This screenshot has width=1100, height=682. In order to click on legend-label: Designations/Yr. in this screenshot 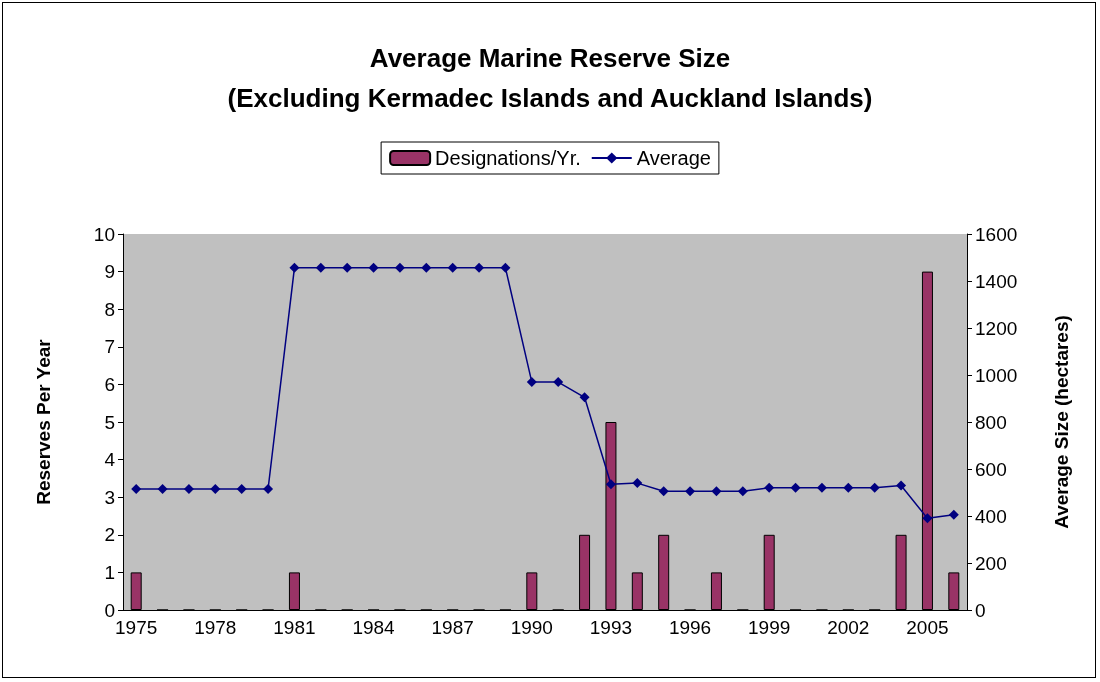, I will do `click(508, 158)`.